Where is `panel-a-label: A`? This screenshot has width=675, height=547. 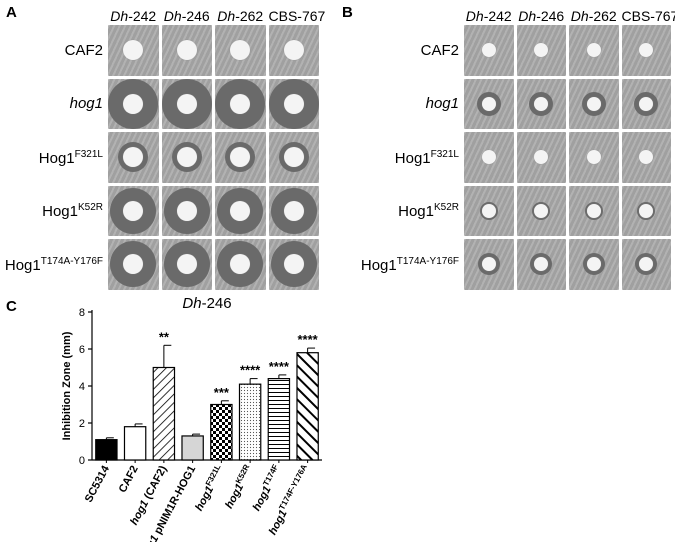
panel-a-label: A is located at coordinates (11, 12).